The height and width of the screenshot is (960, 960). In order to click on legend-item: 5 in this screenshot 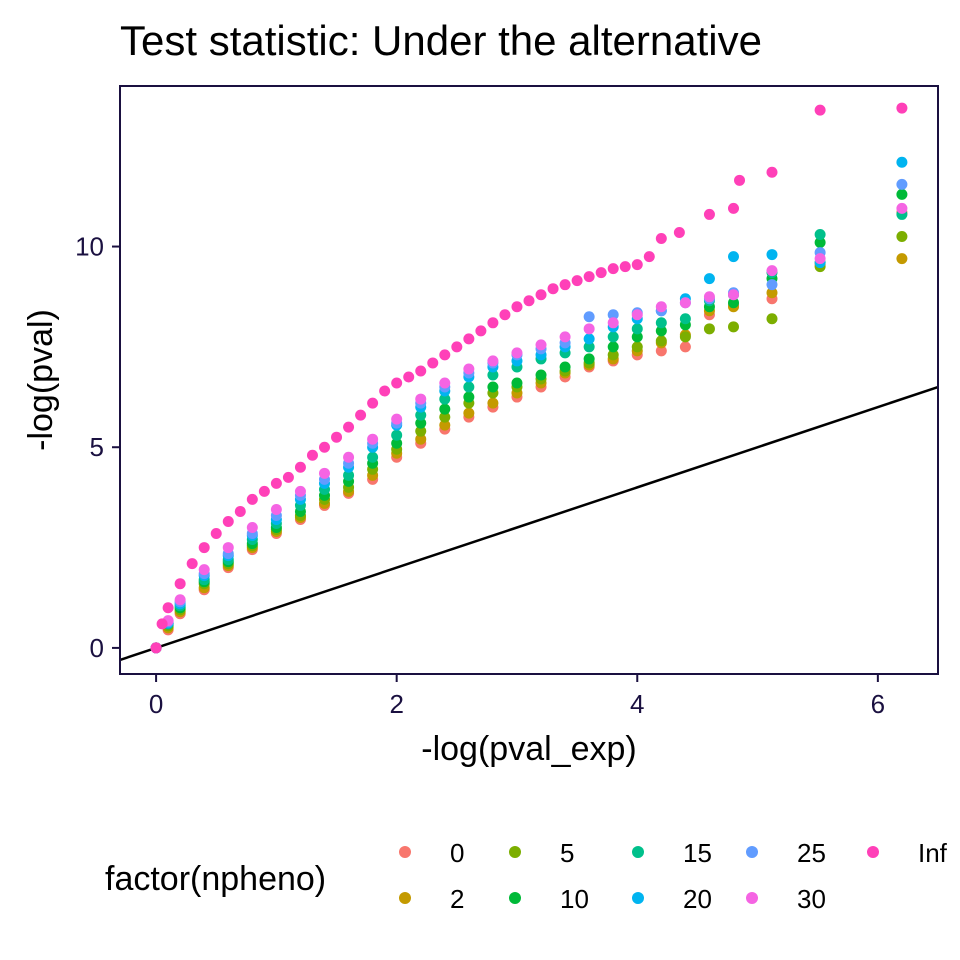, I will do `click(541, 853)`.